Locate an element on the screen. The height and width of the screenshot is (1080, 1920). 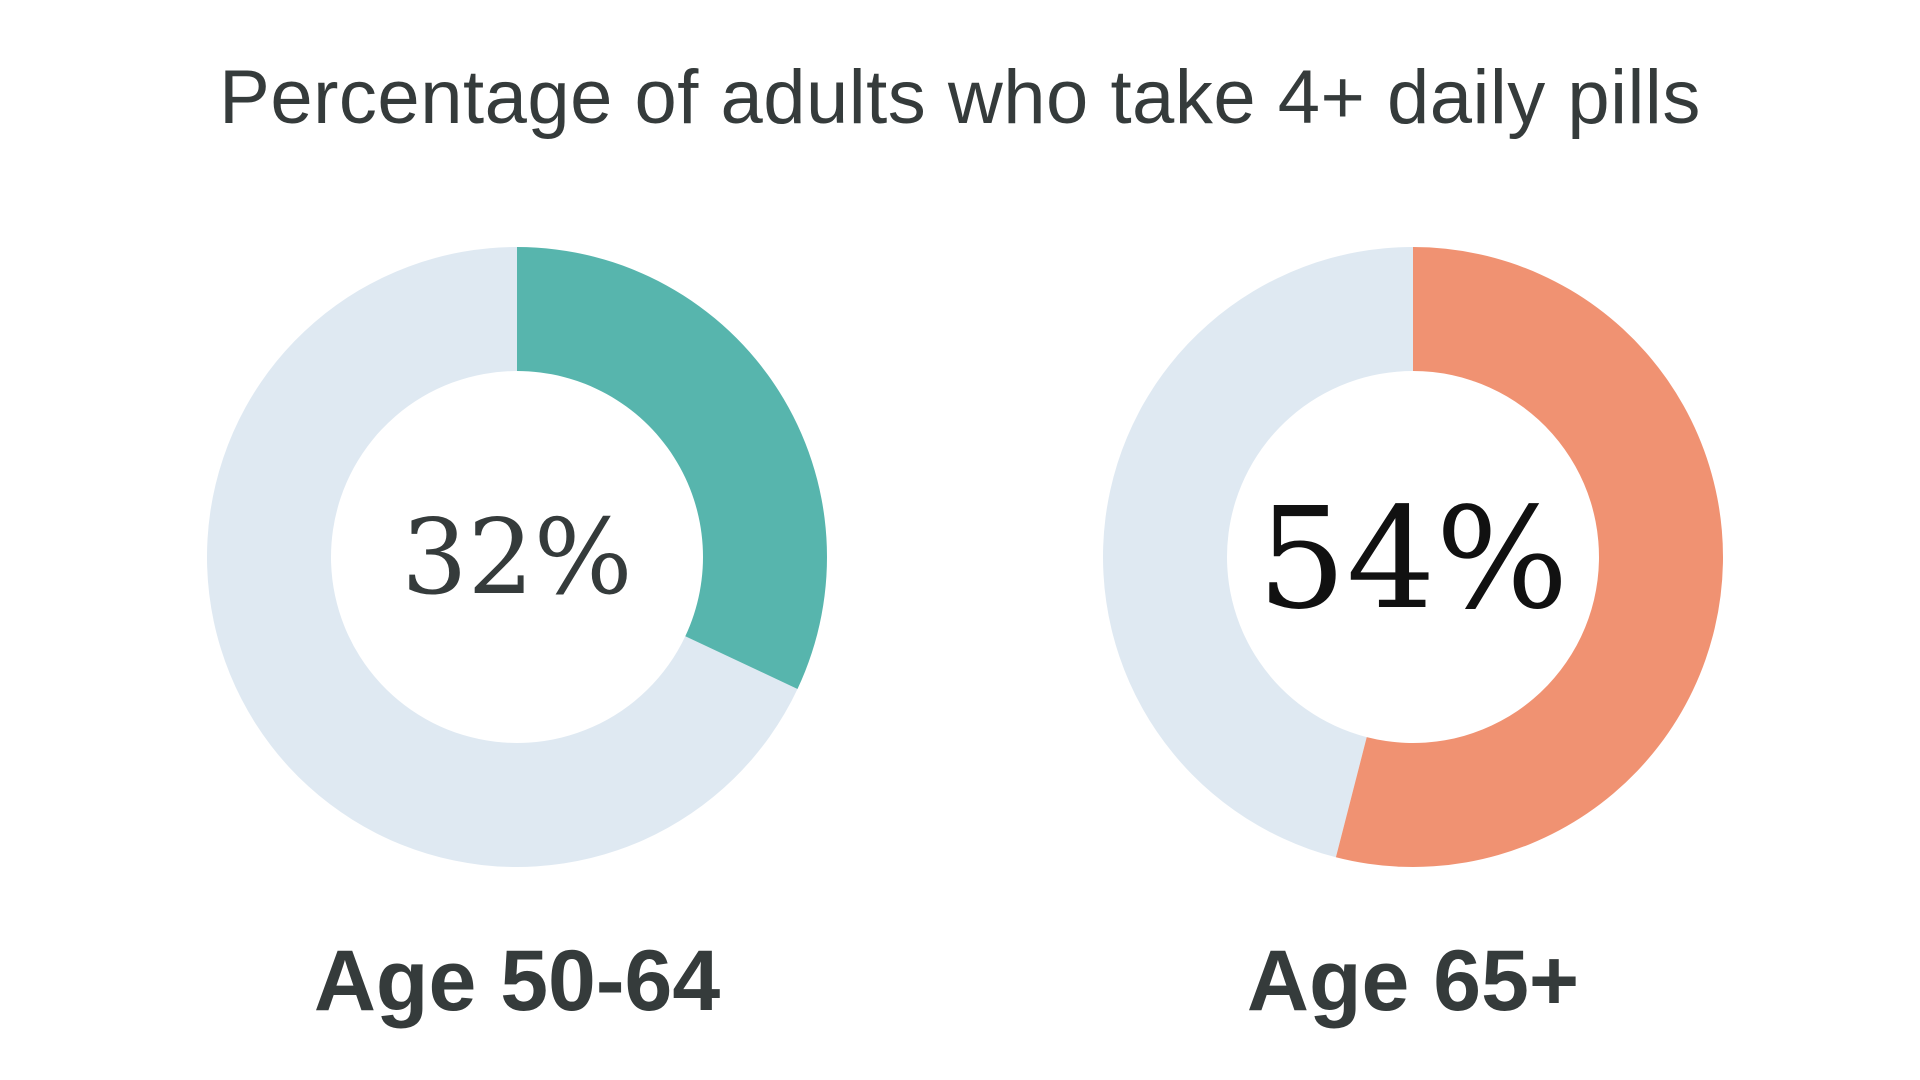
center-value-age-50-64: 32% is located at coordinates (516, 557).